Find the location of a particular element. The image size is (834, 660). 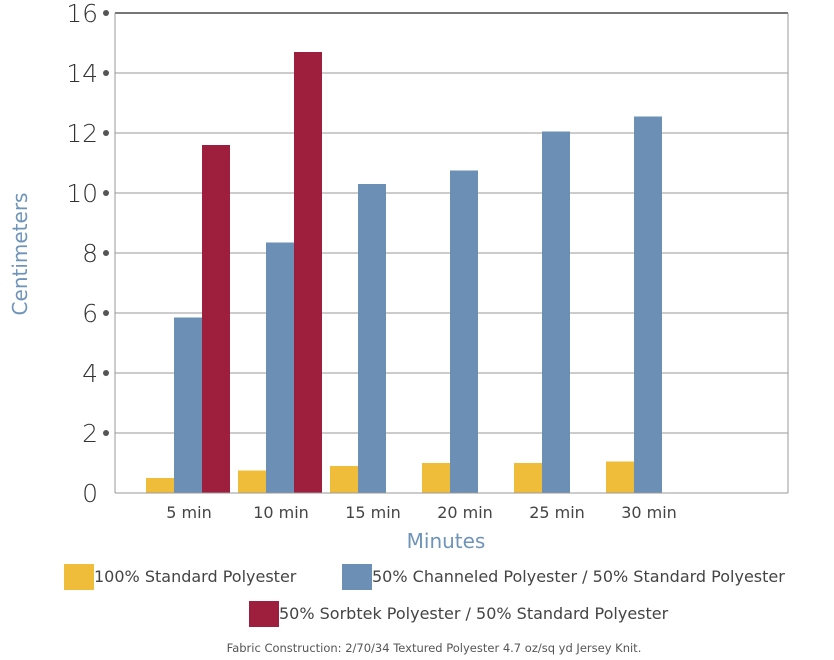

x-tick-label: 25 min is located at coordinates (557, 512).